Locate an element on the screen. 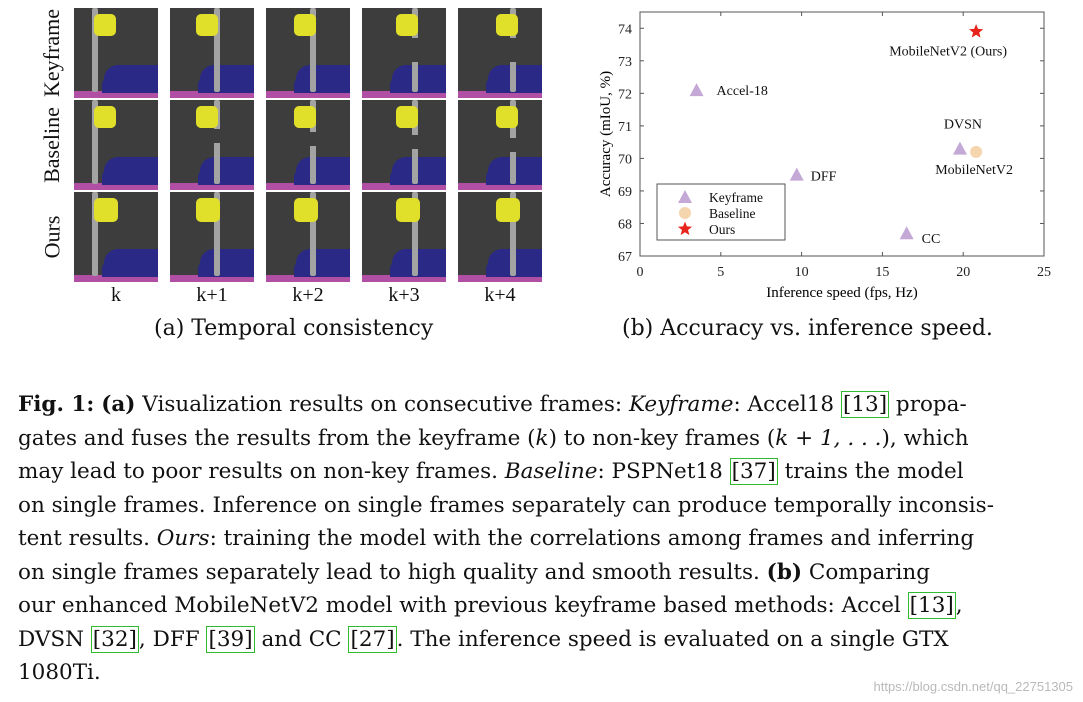  y-tick-label: 71 is located at coordinates (625, 127).